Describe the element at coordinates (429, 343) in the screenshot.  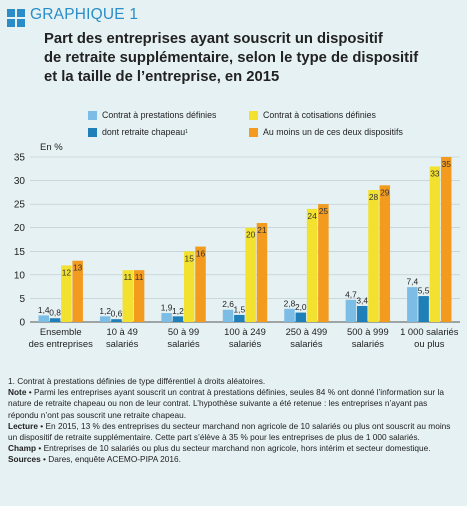
I see `x-tick-label: ou plus` at that location.